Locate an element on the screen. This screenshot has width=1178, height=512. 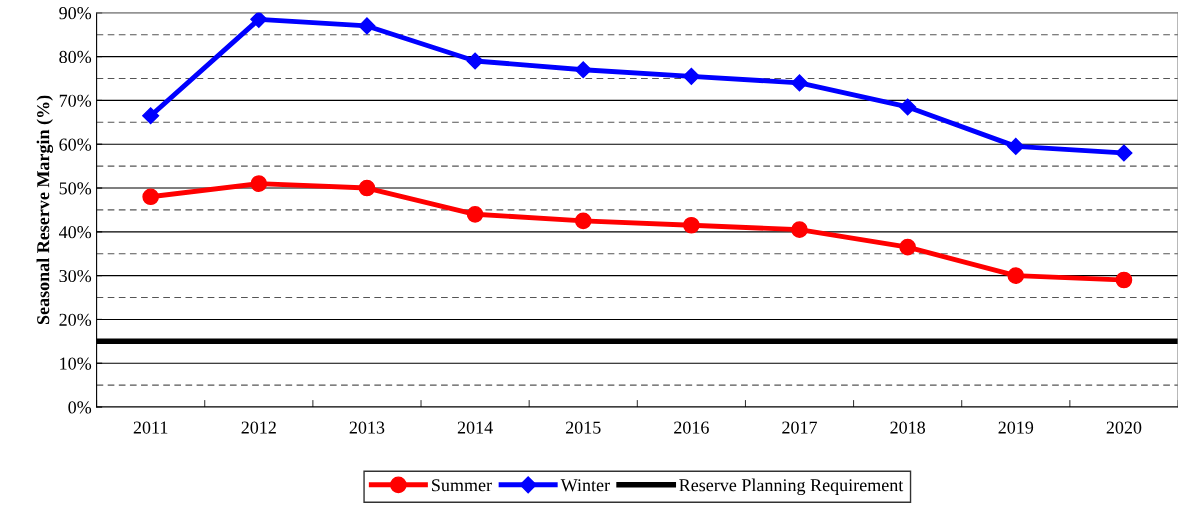
y-tick-label: 0% is located at coordinates (80, 407).